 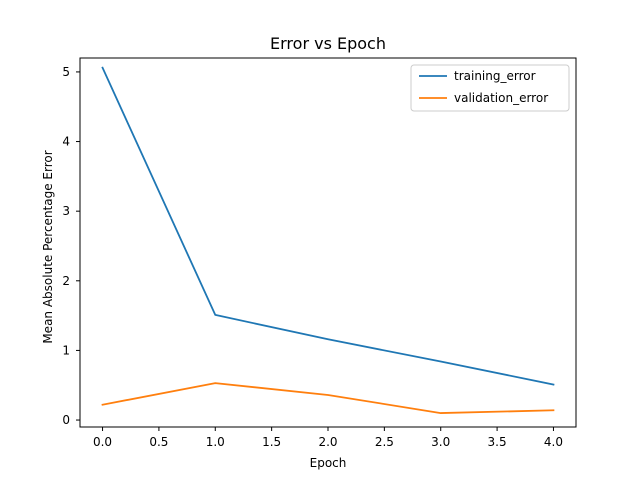 I want to click on x-tick-label: 3.0, so click(x=440, y=442).